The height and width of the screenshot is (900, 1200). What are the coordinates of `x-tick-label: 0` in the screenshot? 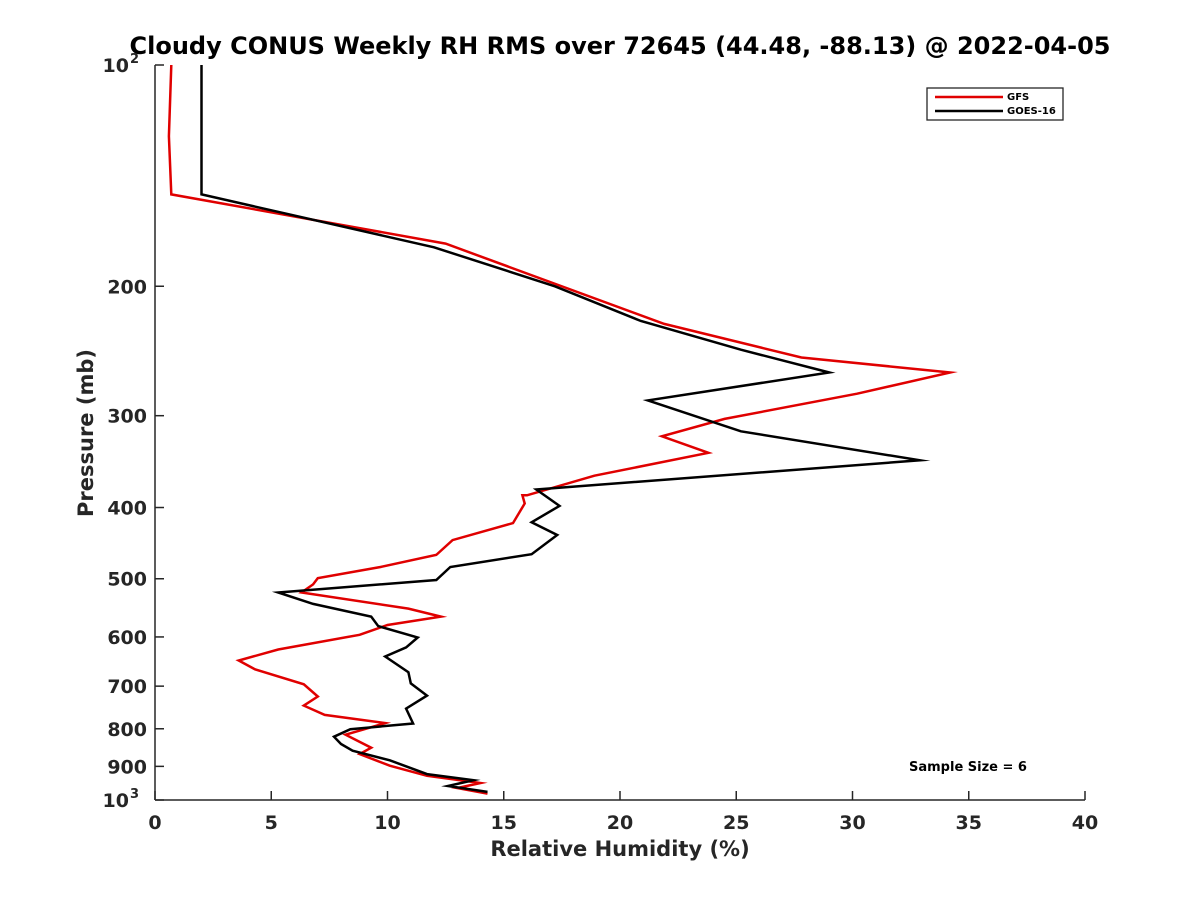 It's located at (154, 823).